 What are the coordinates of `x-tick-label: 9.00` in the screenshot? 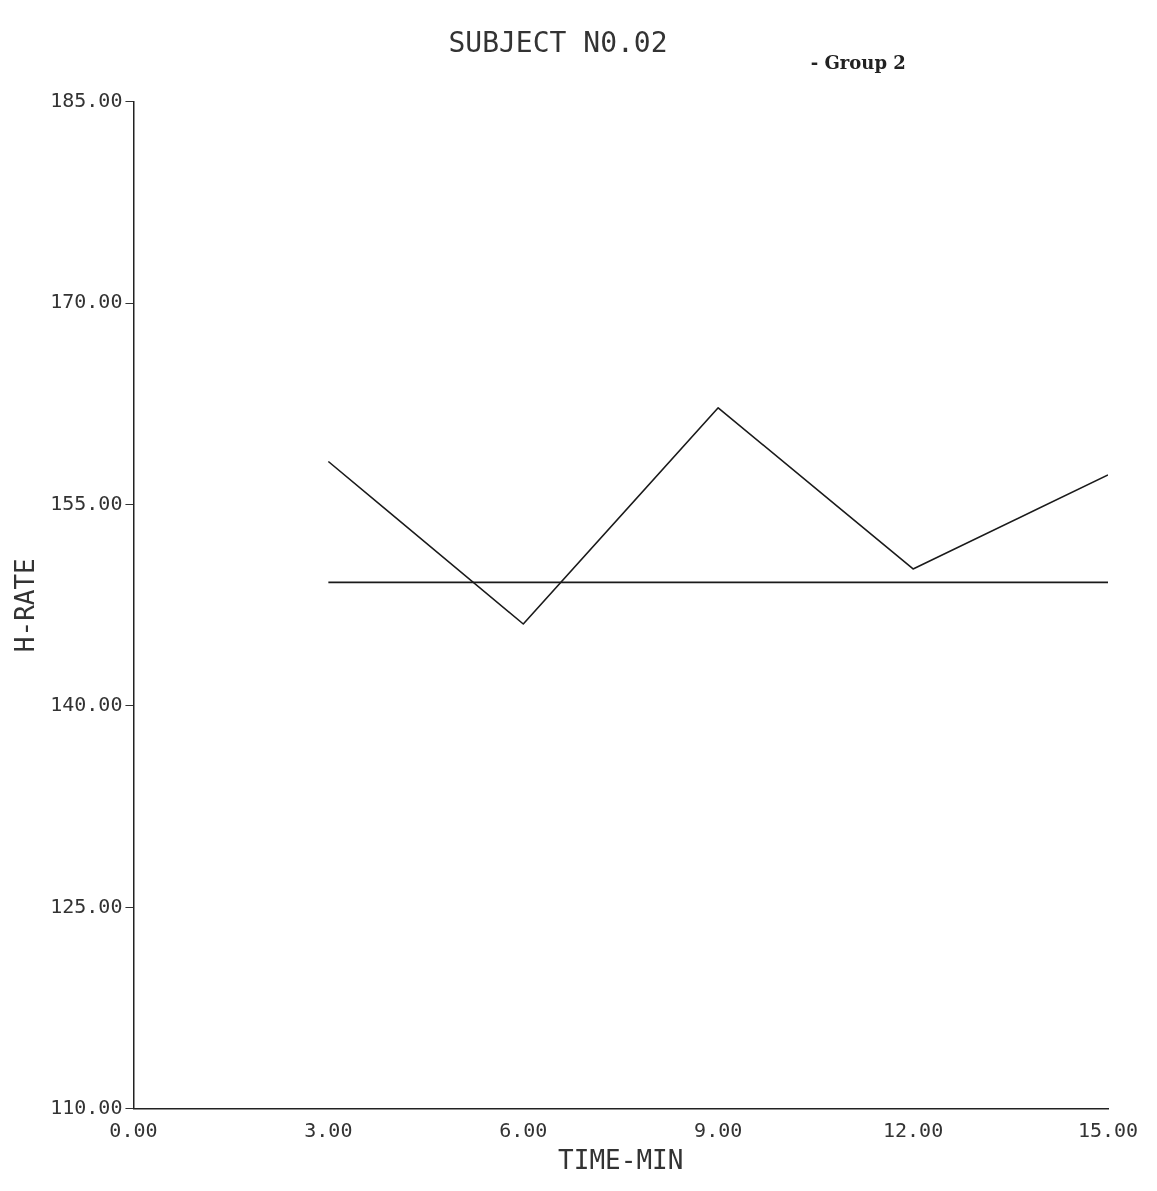 It's located at (718, 1130).